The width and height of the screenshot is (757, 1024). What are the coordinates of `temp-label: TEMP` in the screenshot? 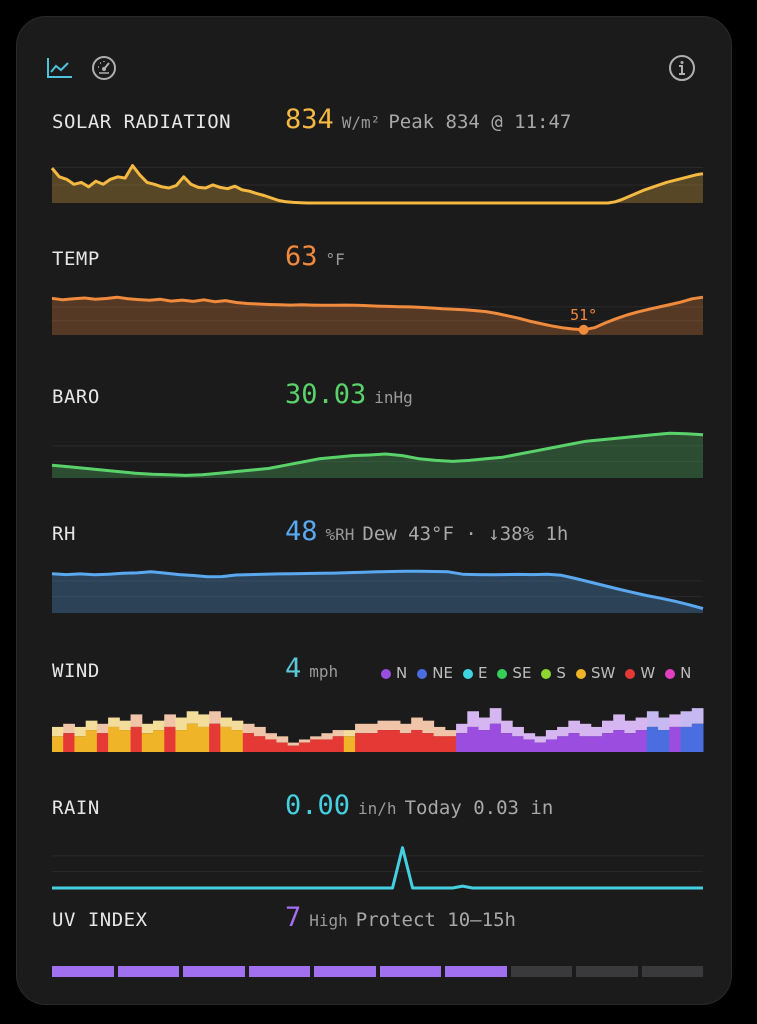 It's located at (76, 259).